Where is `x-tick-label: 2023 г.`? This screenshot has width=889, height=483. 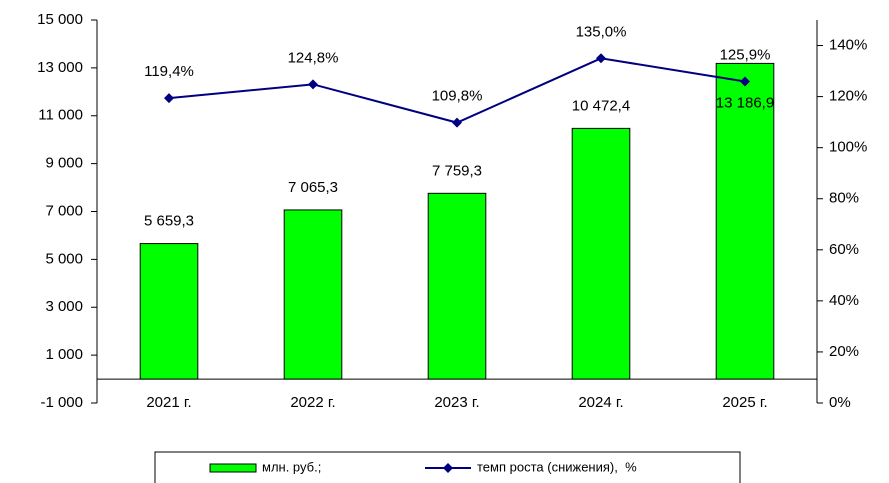 x-tick-label: 2023 г. is located at coordinates (456, 402).